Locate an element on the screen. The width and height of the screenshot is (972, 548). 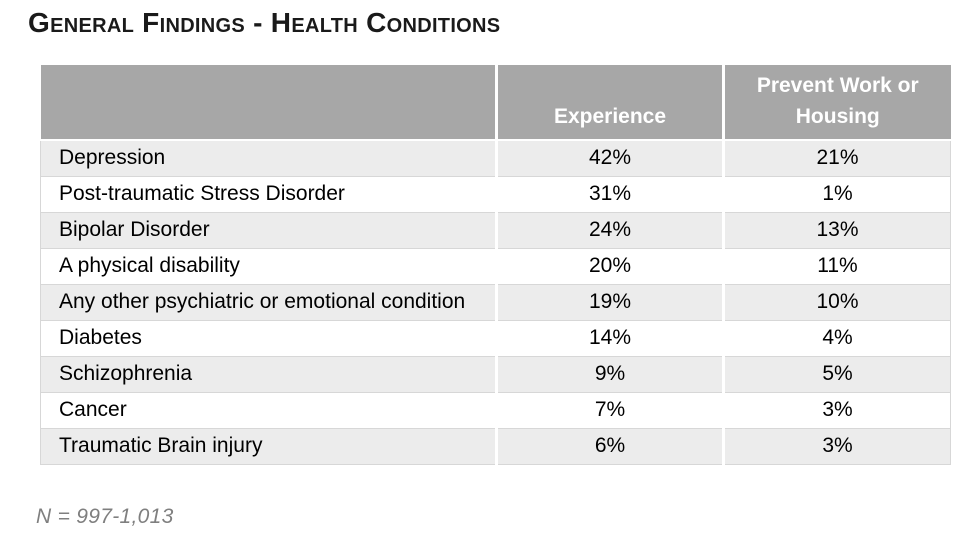
experience-cell: 20% is located at coordinates (610, 266).